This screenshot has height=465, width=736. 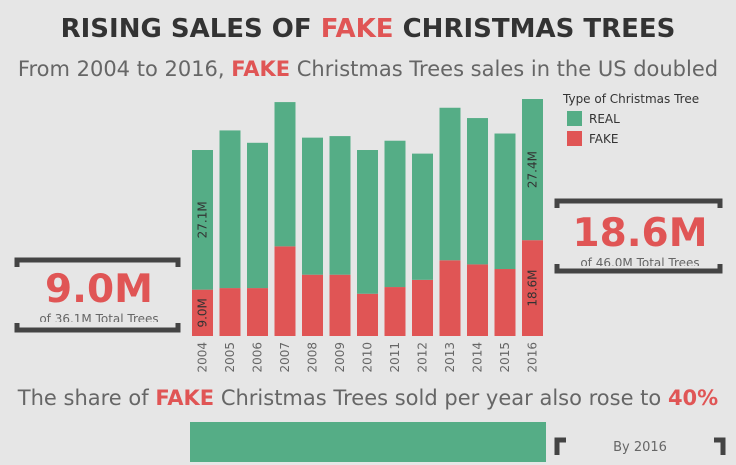 I want to click on data-label-real-2004: 27.1M, so click(x=203, y=219).